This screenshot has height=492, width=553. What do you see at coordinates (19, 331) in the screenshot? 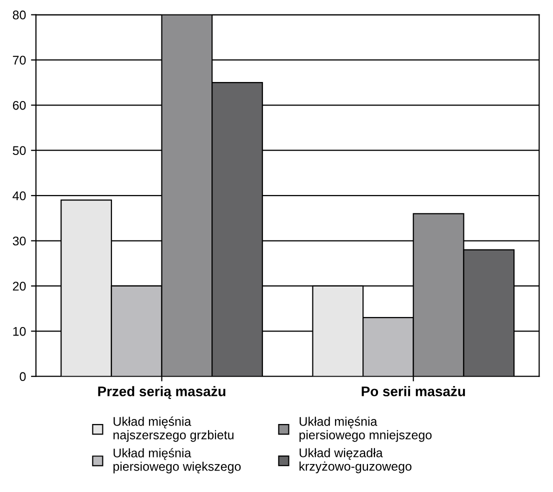
I see `y-tick-label: 10` at bounding box center [19, 331].